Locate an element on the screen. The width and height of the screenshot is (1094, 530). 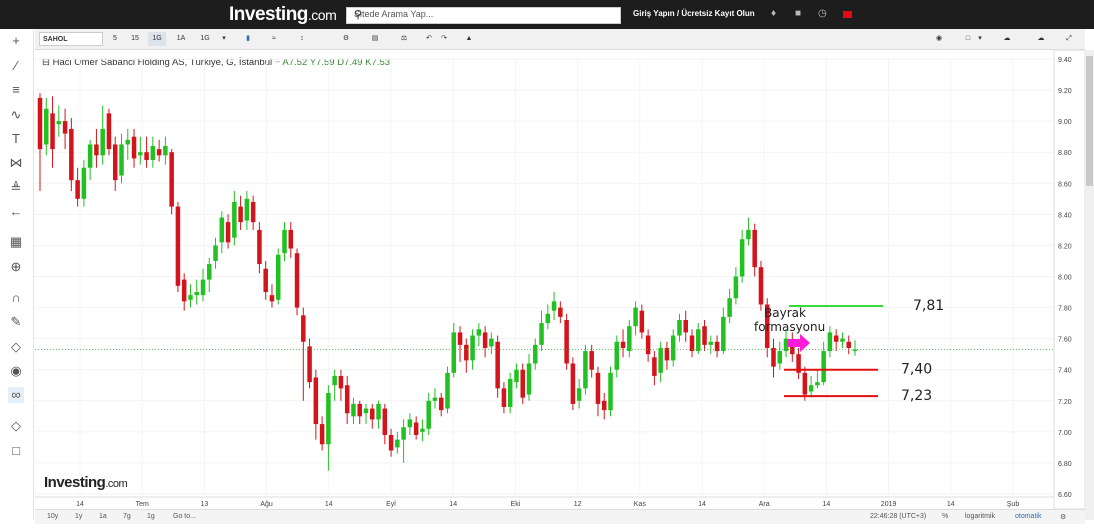
zoom-icon: ⊕ is located at coordinates (16, 267).